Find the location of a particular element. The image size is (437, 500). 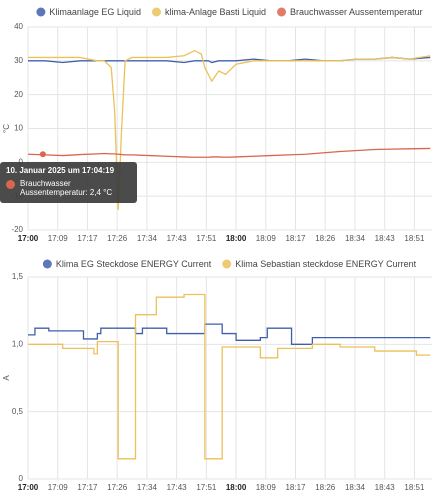

legend-label: Klima EG Steckdose ENERGY Current is located at coordinates (134, 264).